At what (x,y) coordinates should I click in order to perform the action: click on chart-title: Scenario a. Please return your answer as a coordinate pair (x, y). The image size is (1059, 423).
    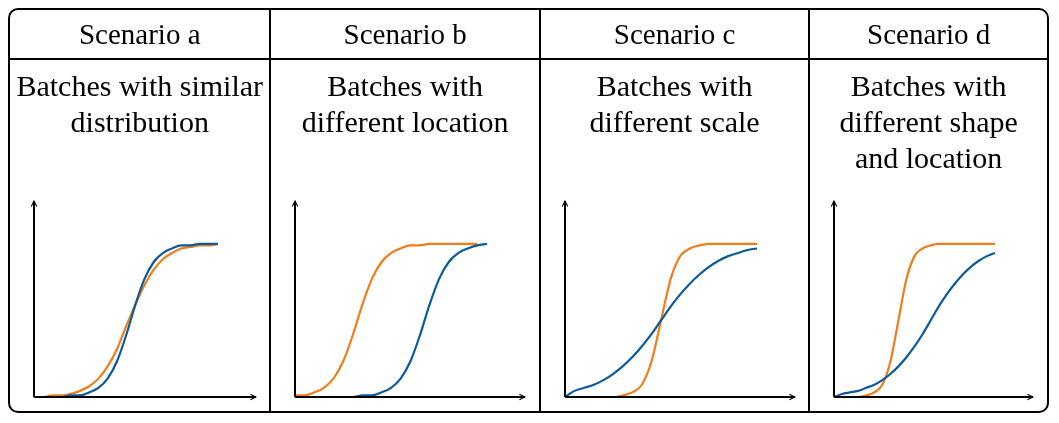
    Looking at the image, I should click on (140, 35).